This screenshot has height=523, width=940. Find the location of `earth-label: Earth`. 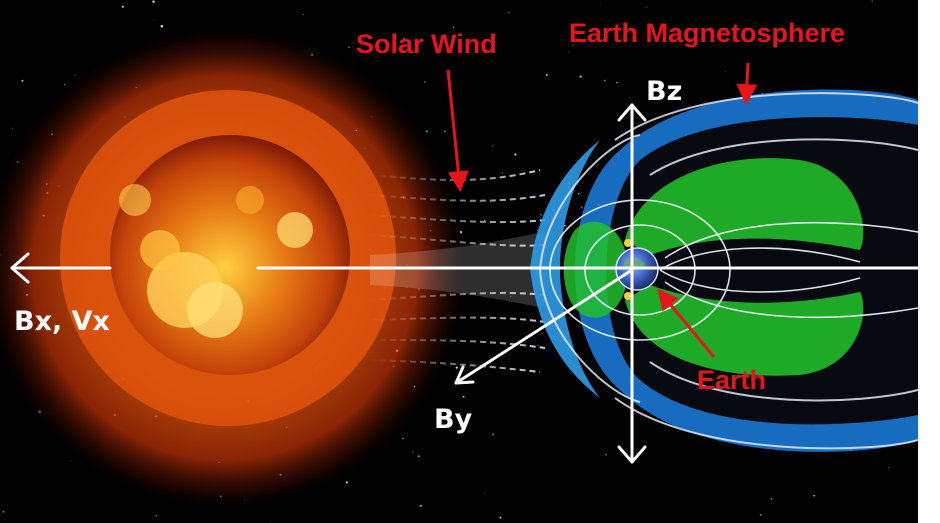

earth-label: Earth is located at coordinates (731, 380).